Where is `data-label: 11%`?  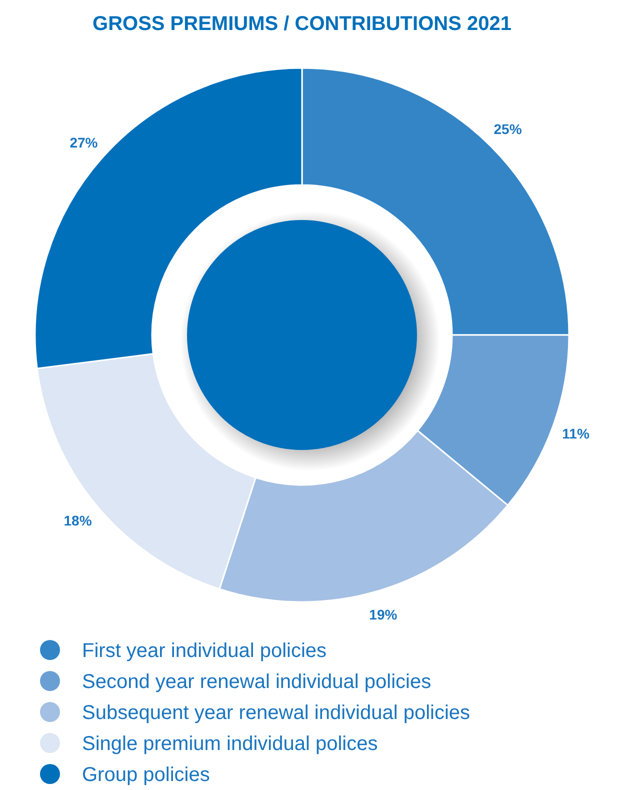 data-label: 11% is located at coordinates (576, 434).